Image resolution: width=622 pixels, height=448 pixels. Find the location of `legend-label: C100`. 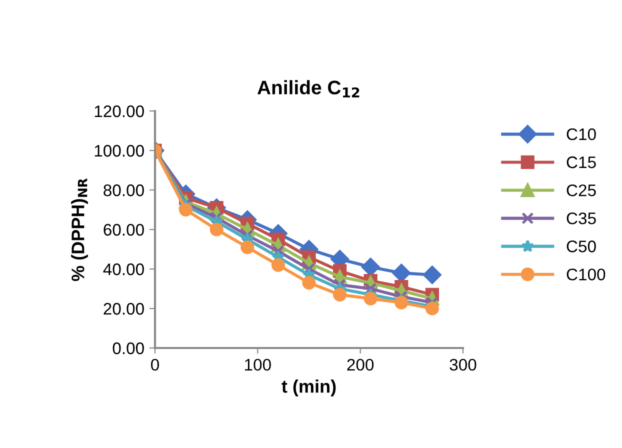

legend-label: C100 is located at coordinates (586, 274).